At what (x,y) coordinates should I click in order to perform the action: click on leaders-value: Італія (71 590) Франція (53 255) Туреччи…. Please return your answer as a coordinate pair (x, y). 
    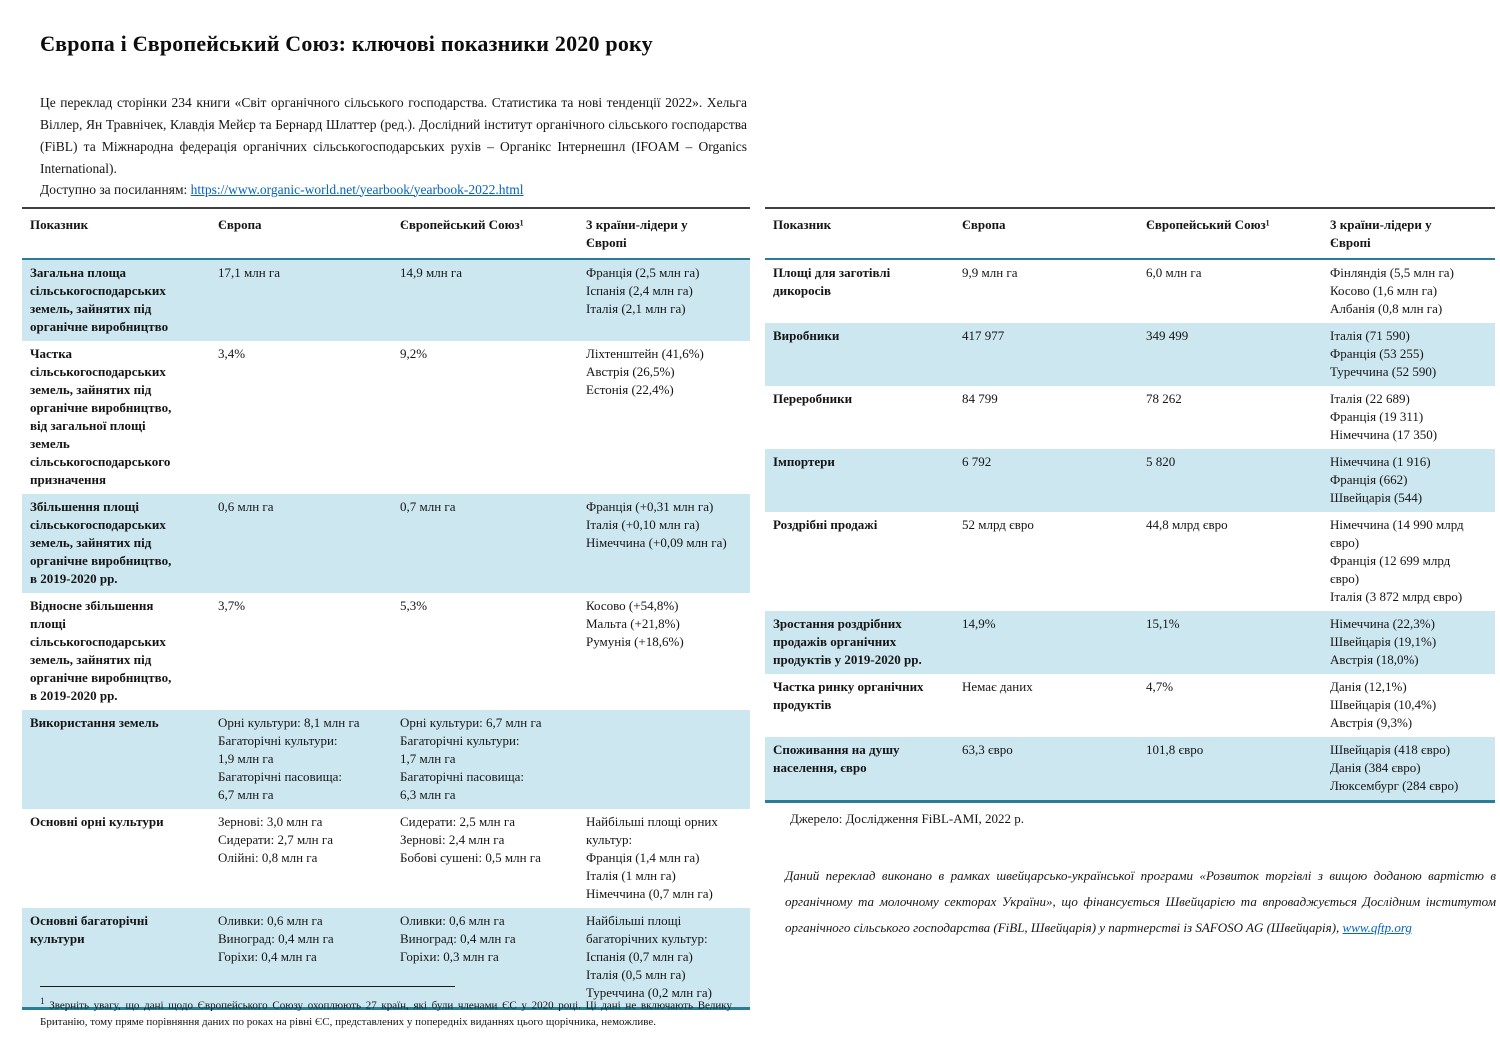
    Looking at the image, I should click on (1383, 353).